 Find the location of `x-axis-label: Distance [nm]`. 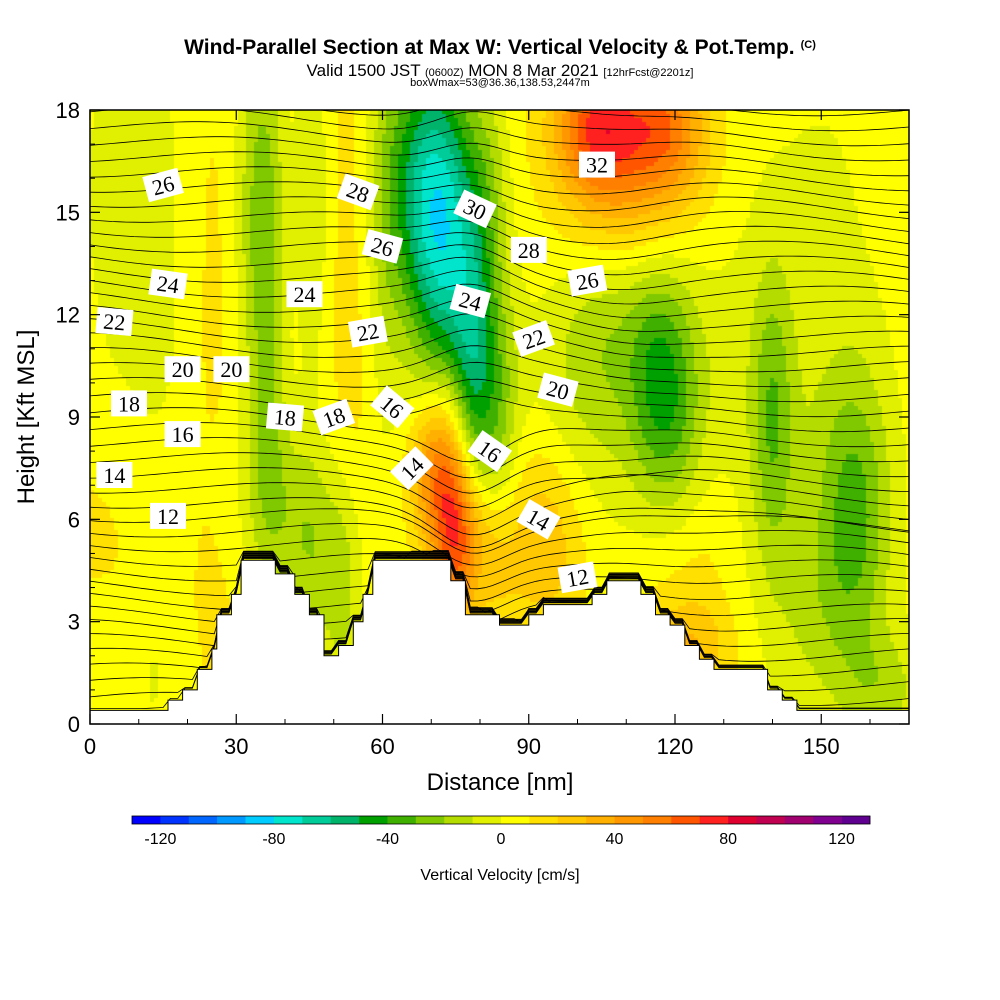

x-axis-label: Distance [nm] is located at coordinates (500, 782).